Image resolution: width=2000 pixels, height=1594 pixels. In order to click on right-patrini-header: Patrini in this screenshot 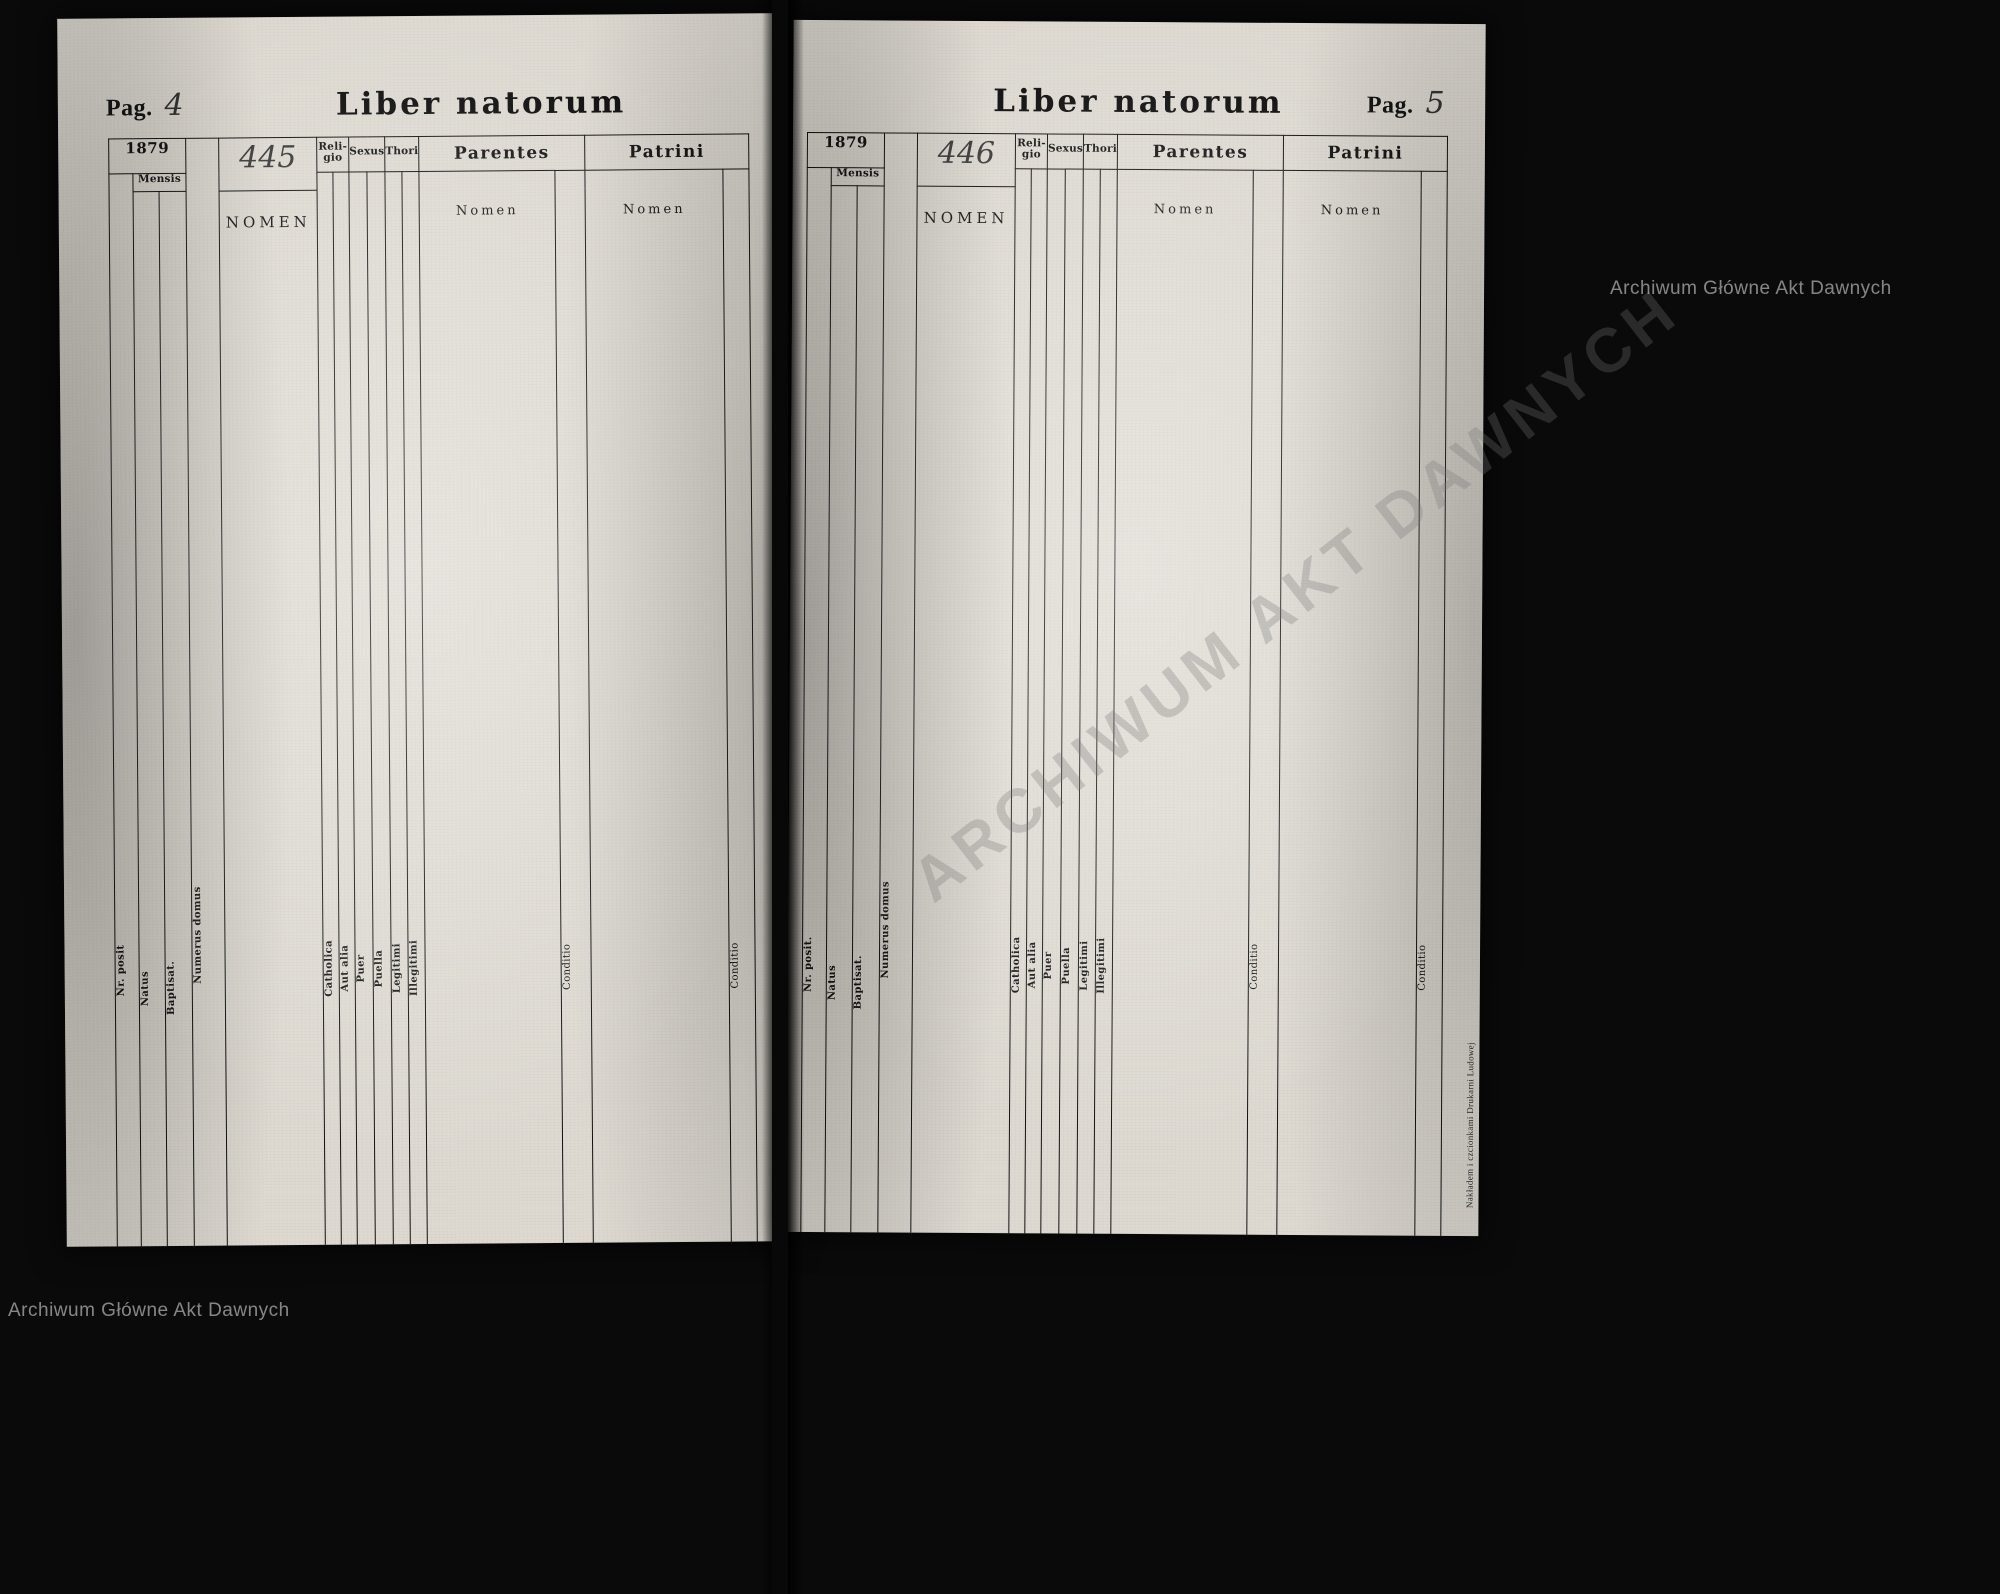, I will do `click(1365, 153)`.